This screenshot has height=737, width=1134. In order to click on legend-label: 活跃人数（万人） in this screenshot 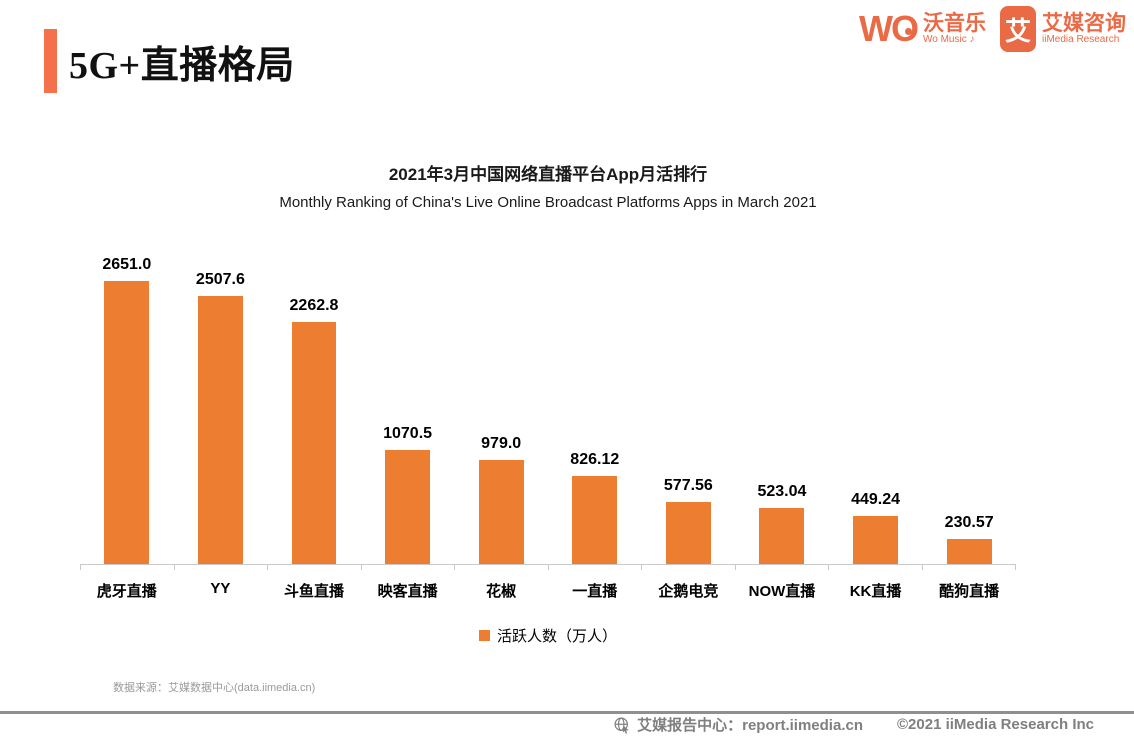, I will do `click(556, 636)`.